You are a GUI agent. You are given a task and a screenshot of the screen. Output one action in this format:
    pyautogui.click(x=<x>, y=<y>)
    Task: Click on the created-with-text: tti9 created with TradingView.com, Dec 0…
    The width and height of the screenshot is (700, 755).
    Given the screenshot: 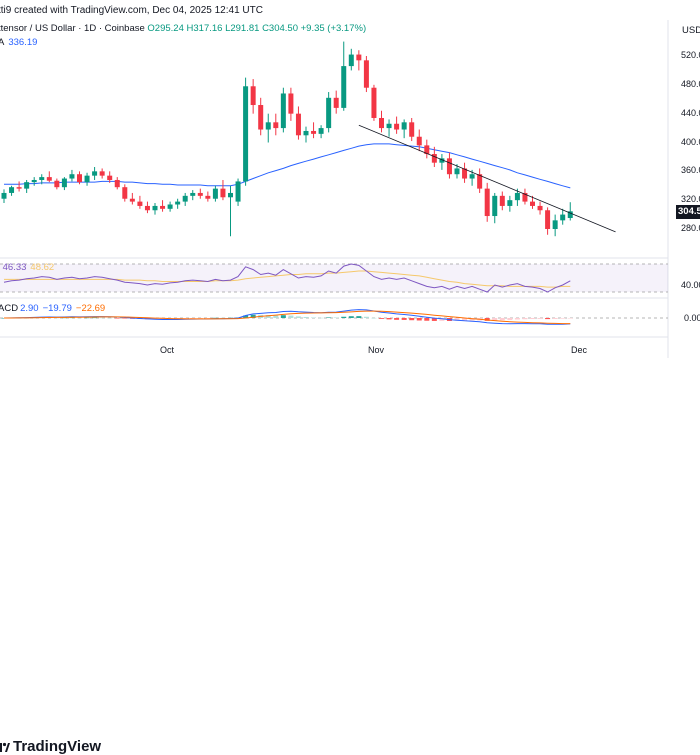 What is the action you would take?
    pyautogui.click(x=131, y=10)
    